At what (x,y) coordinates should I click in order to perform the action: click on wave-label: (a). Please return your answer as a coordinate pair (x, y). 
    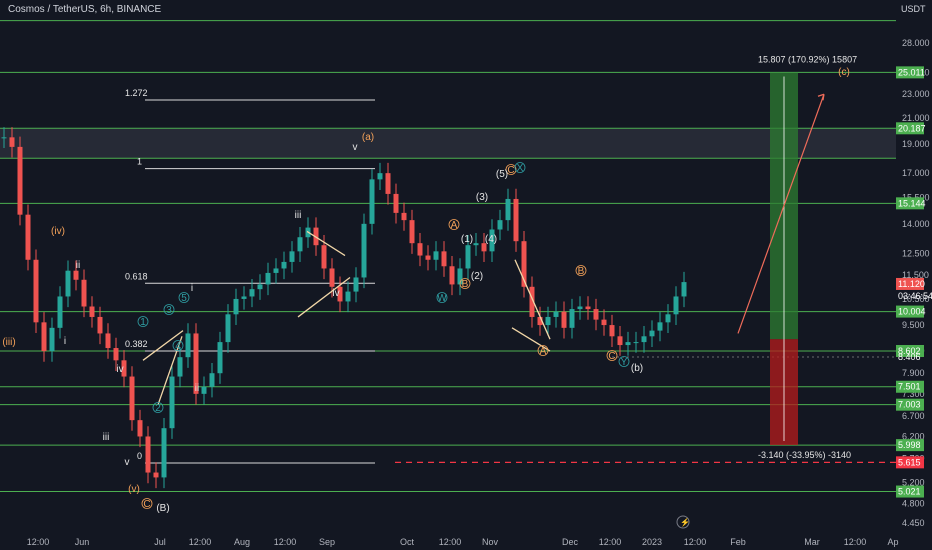
    Looking at the image, I should click on (368, 137).